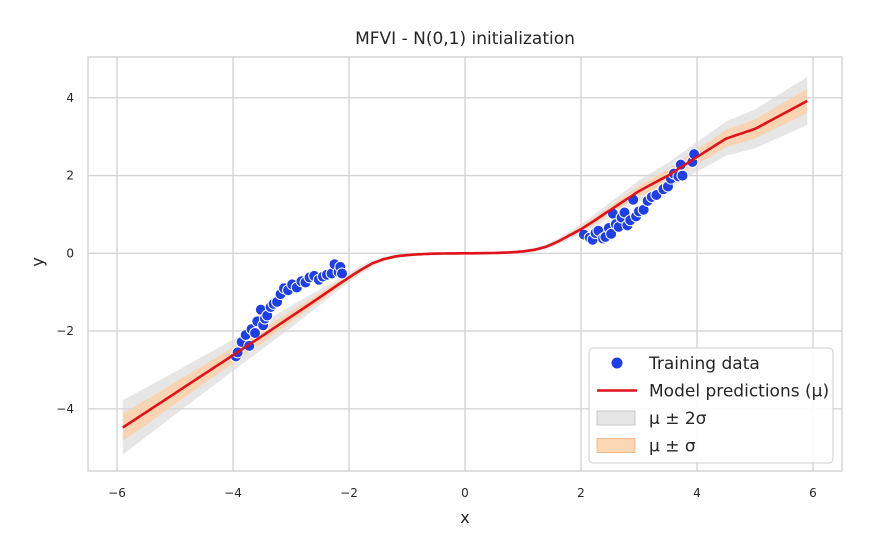  What do you see at coordinates (464, 517) in the screenshot?
I see `x-axis-label: x` at bounding box center [464, 517].